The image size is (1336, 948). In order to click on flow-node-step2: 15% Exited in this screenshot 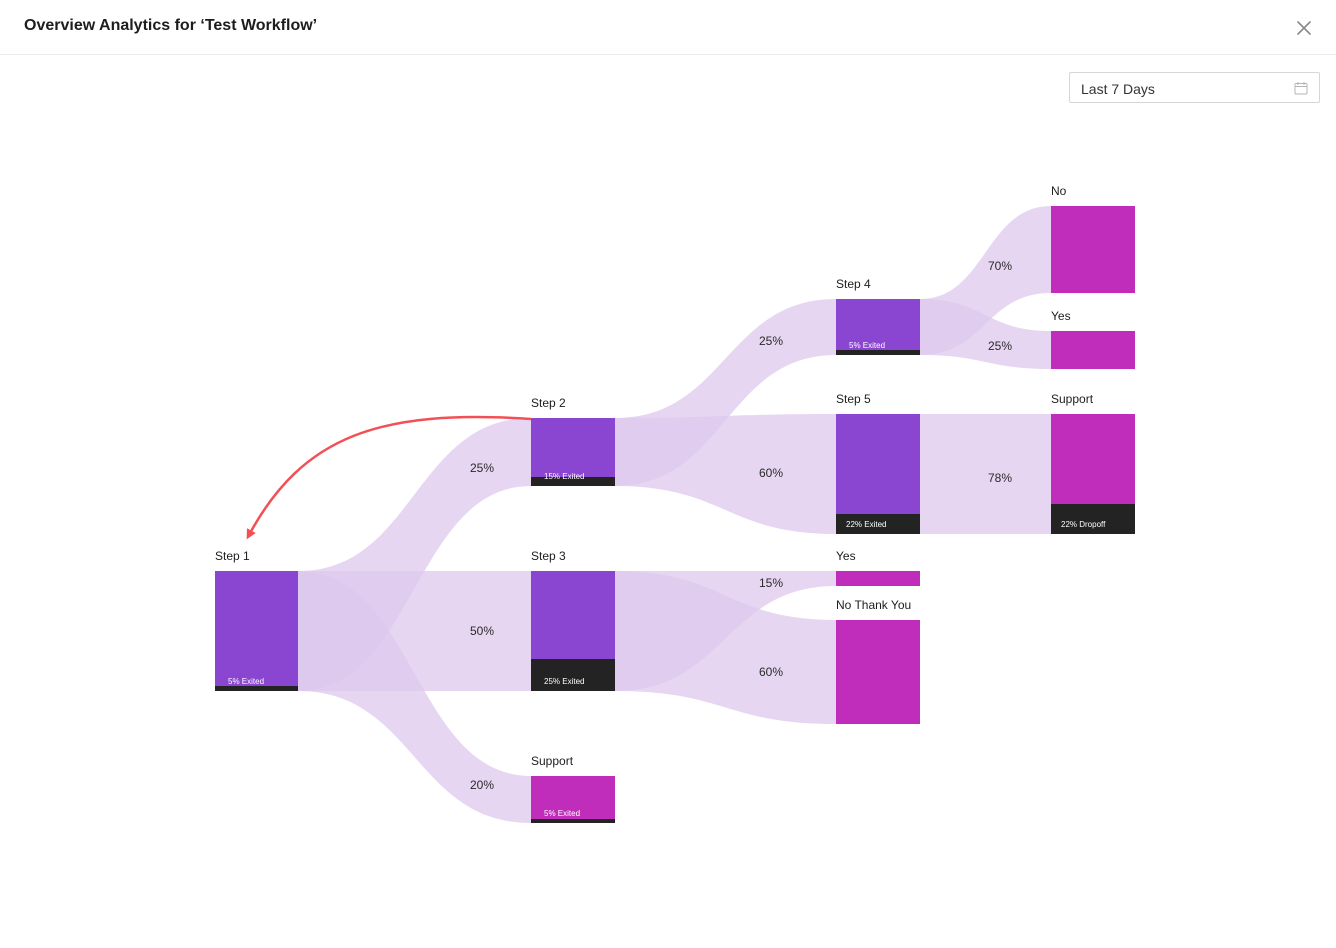, I will do `click(573, 452)`.